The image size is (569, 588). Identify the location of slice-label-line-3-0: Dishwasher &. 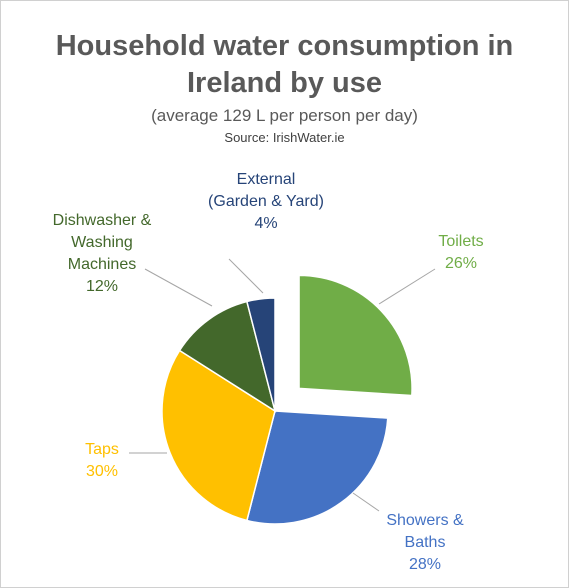
(102, 220).